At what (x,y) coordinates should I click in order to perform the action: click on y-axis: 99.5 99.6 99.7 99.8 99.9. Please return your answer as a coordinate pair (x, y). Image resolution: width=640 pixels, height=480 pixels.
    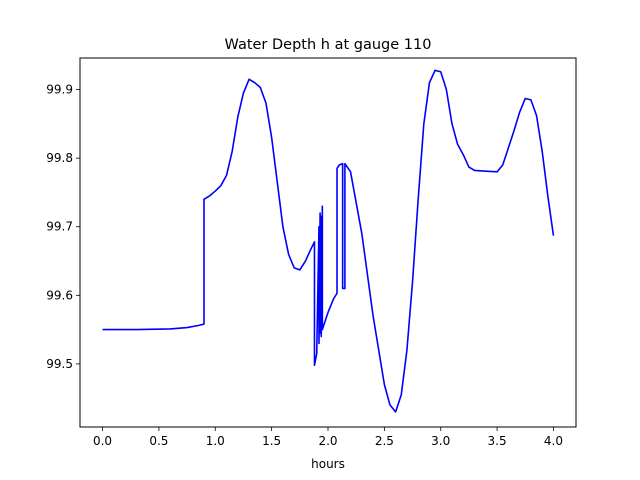
    Looking at the image, I should click on (63, 227).